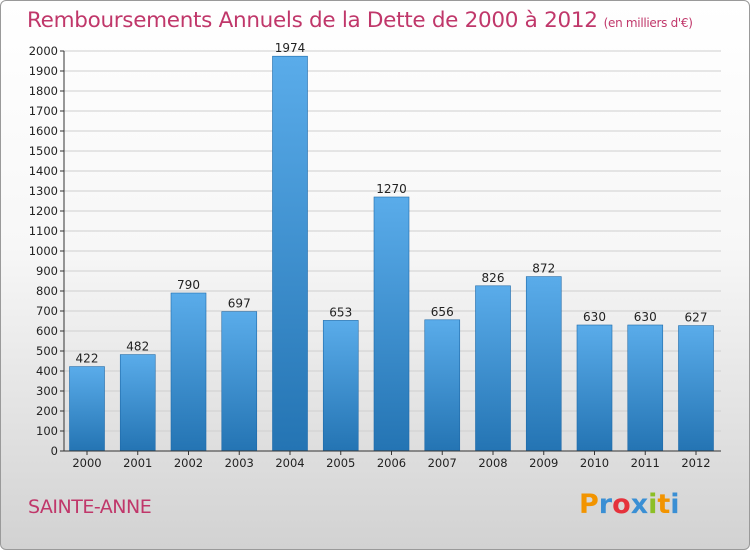  I want to click on x-tick-label: 2004, so click(289, 463).